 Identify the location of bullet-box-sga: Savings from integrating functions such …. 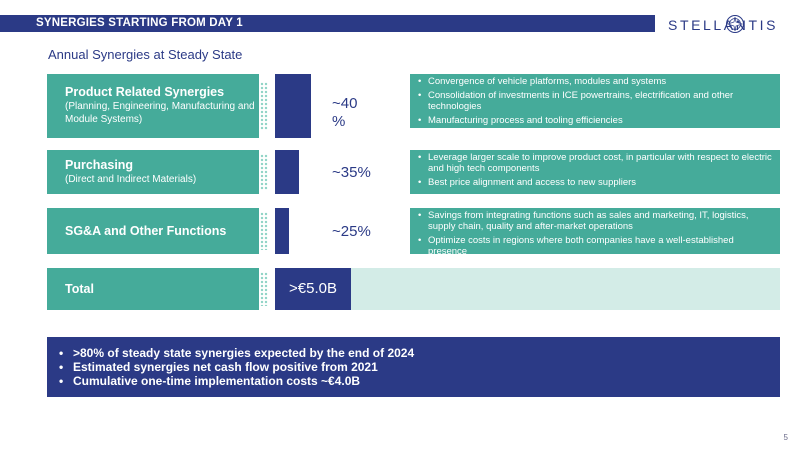
(595, 232).